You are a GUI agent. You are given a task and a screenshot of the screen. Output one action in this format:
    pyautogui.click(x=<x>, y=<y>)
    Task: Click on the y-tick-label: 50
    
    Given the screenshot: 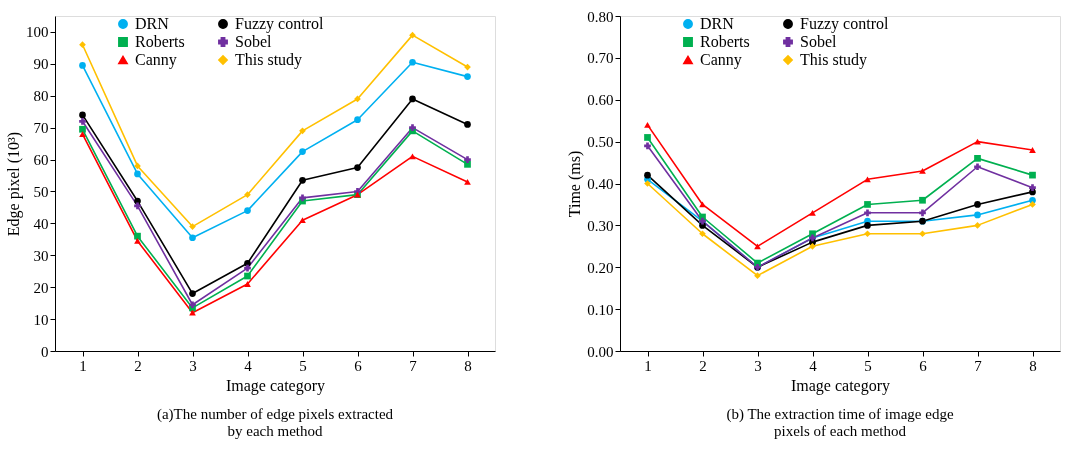 What is the action you would take?
    pyautogui.click(x=41, y=191)
    